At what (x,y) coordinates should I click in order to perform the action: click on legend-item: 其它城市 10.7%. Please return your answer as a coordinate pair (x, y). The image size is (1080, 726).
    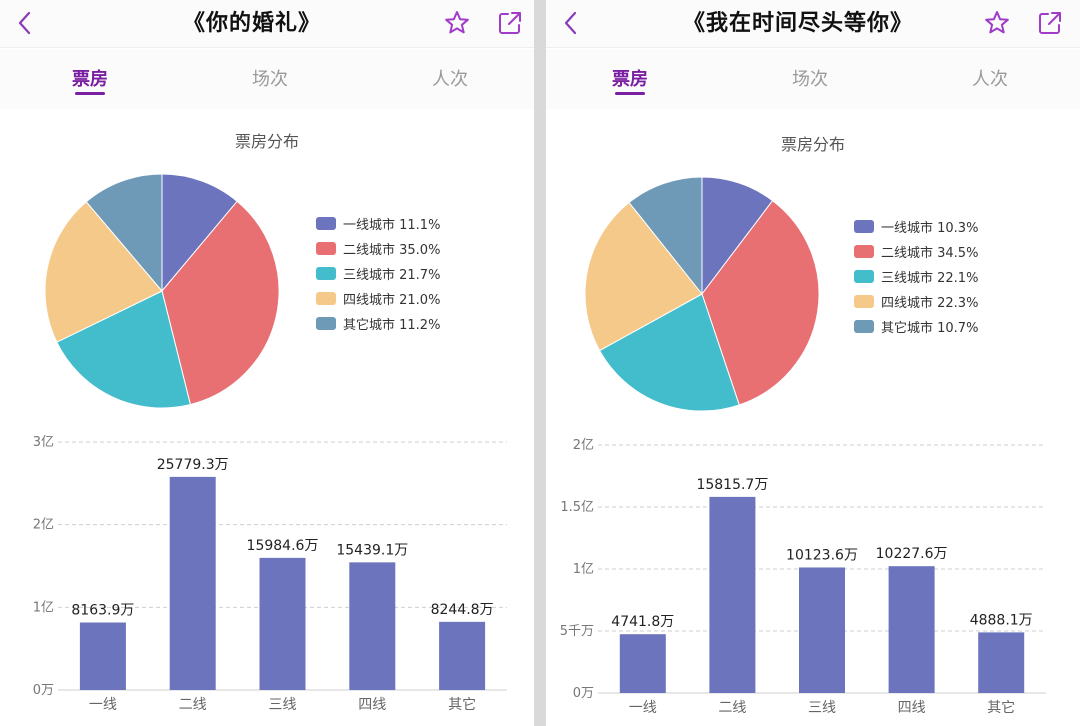
    Looking at the image, I should click on (916, 326).